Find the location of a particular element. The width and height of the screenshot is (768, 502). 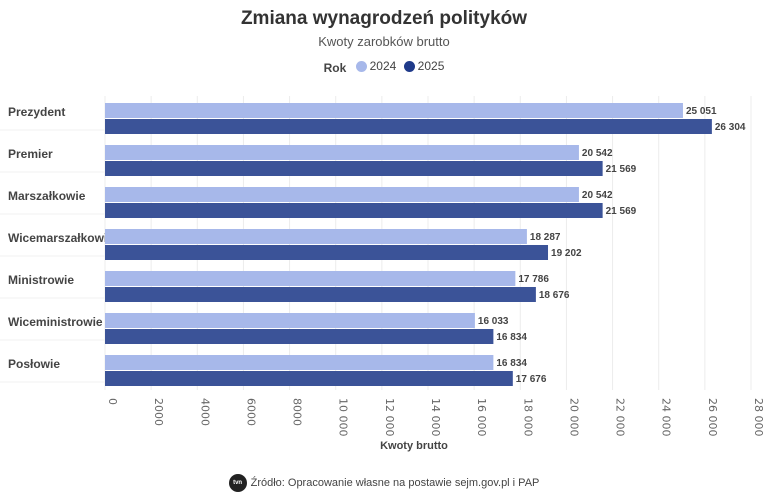

category-label: Ministrowie is located at coordinates (41, 280).